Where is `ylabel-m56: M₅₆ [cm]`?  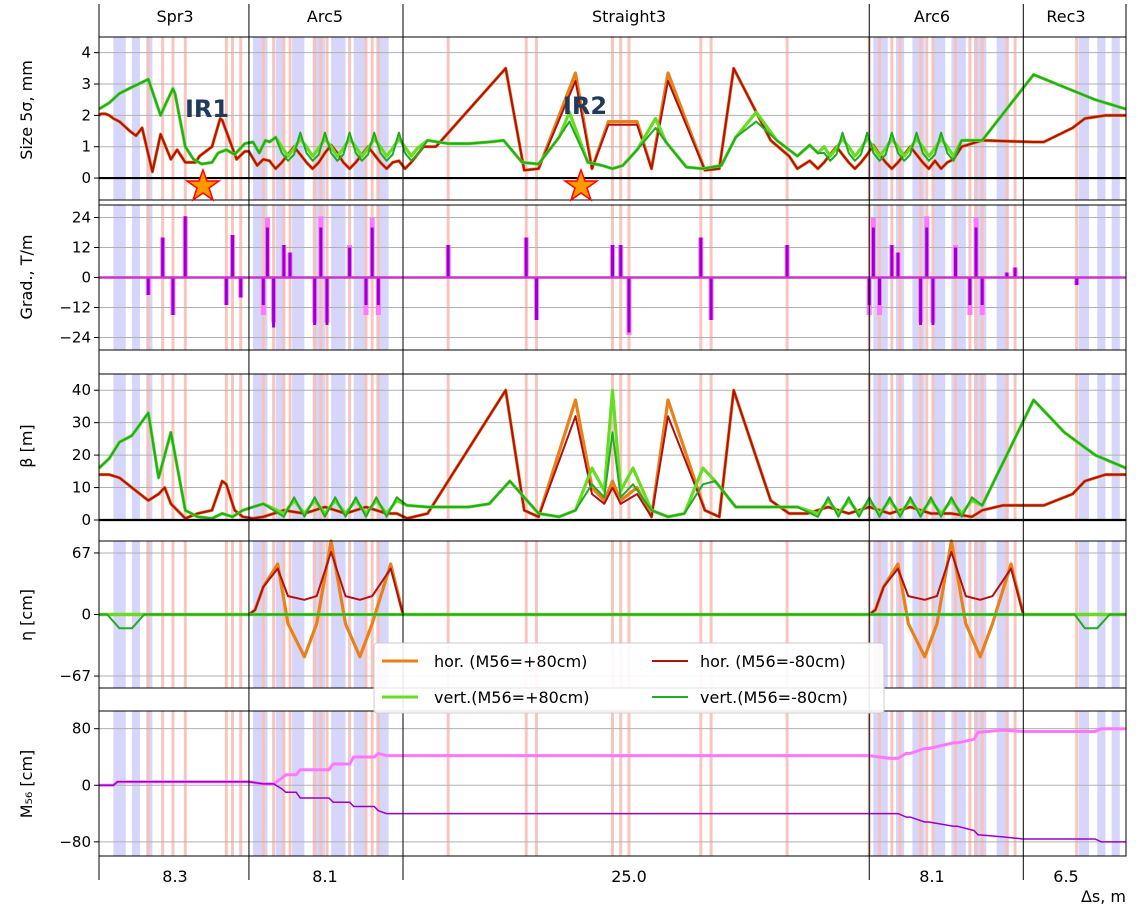
ylabel-m56: M₅₆ [cm] is located at coordinates (26, 784).